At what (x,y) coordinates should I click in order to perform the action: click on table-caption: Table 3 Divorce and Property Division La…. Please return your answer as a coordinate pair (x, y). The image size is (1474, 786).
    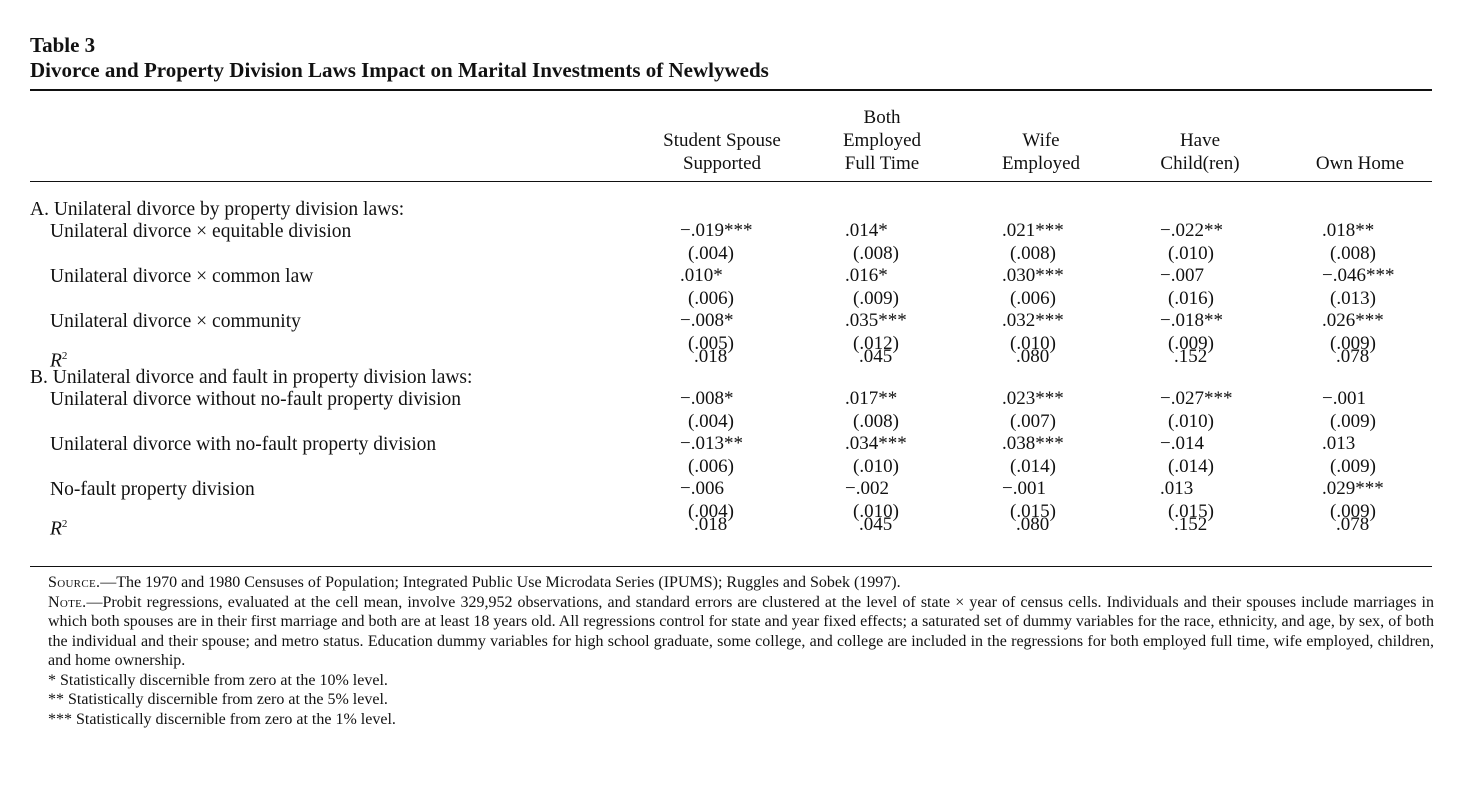
    Looking at the image, I should click on (399, 58).